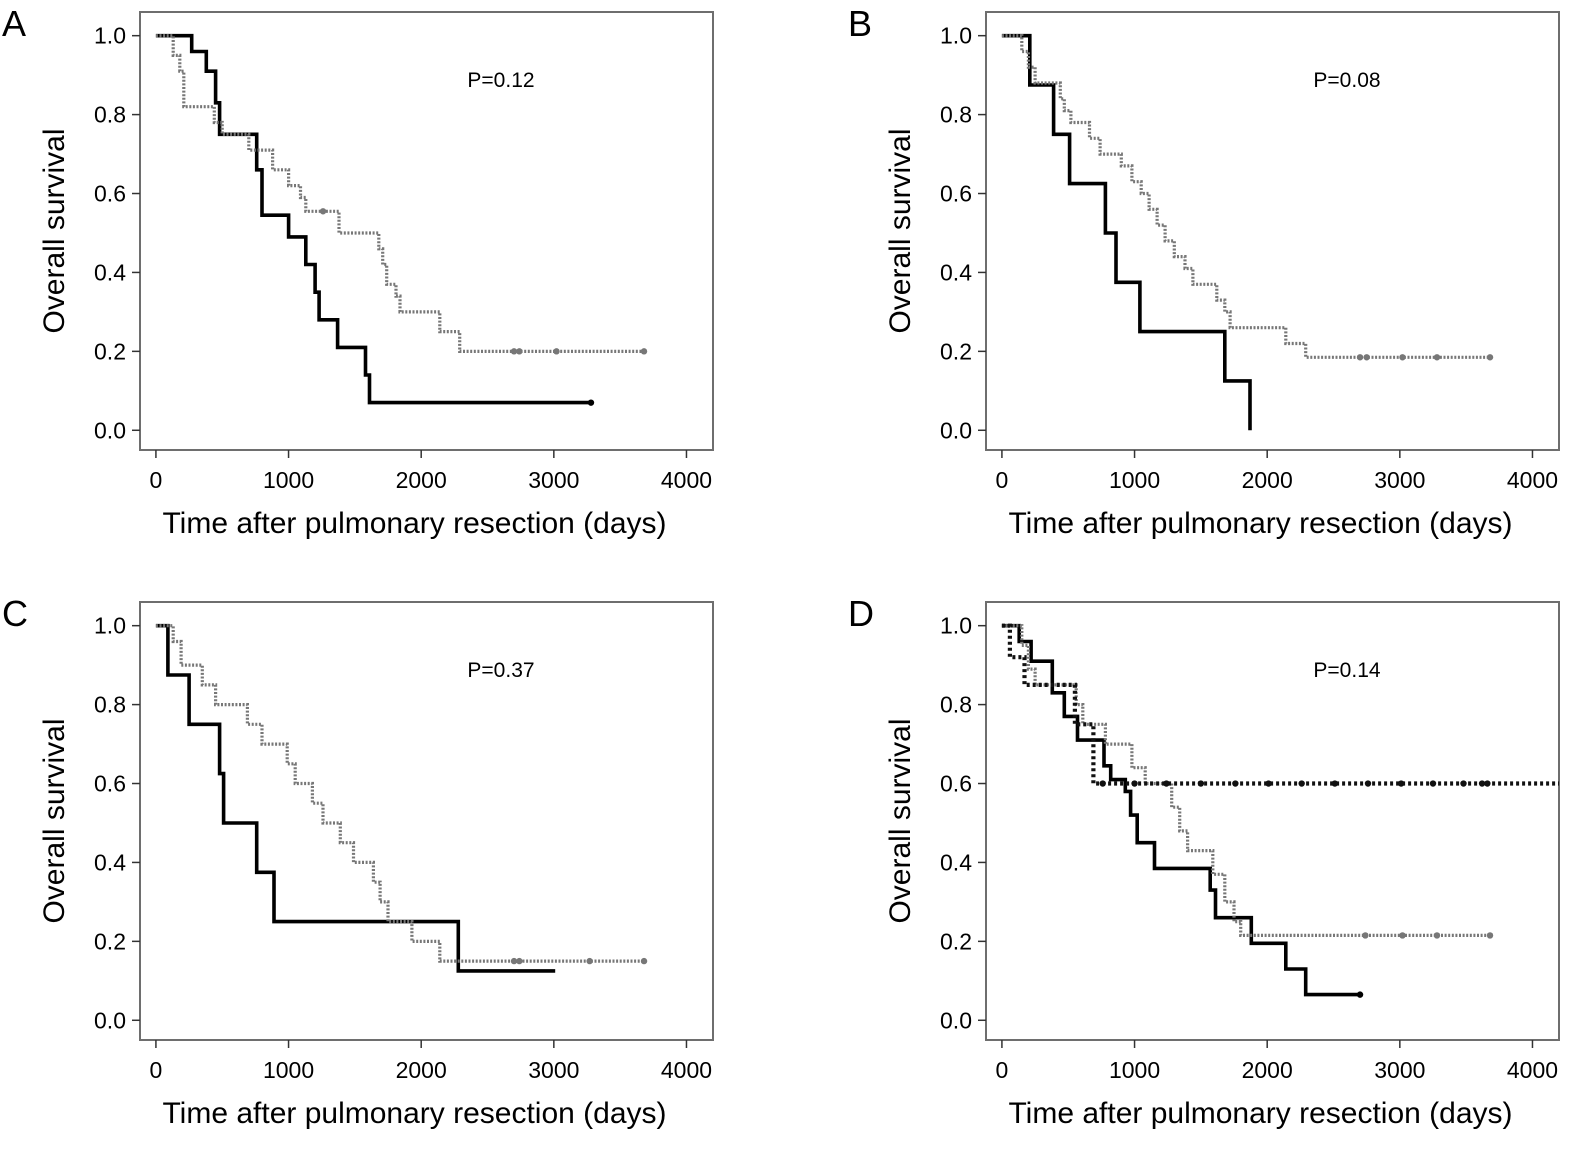  Describe the element at coordinates (860, 23) in the screenshot. I see `panel-label: B` at that location.